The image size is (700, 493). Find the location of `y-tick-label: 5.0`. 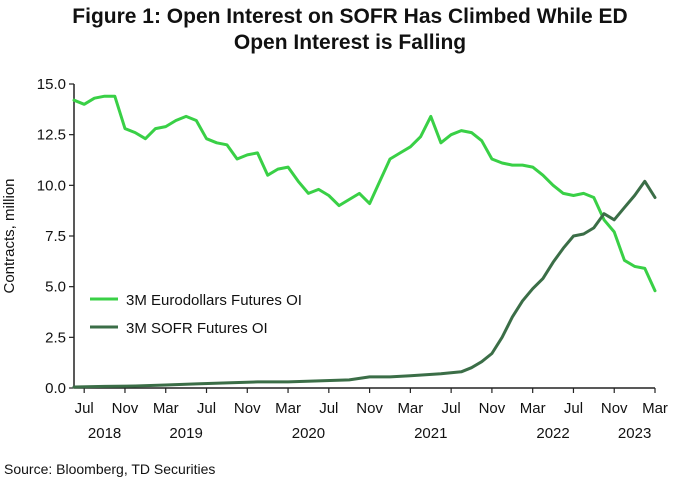

y-tick-label: 5.0 is located at coordinates (55, 287).